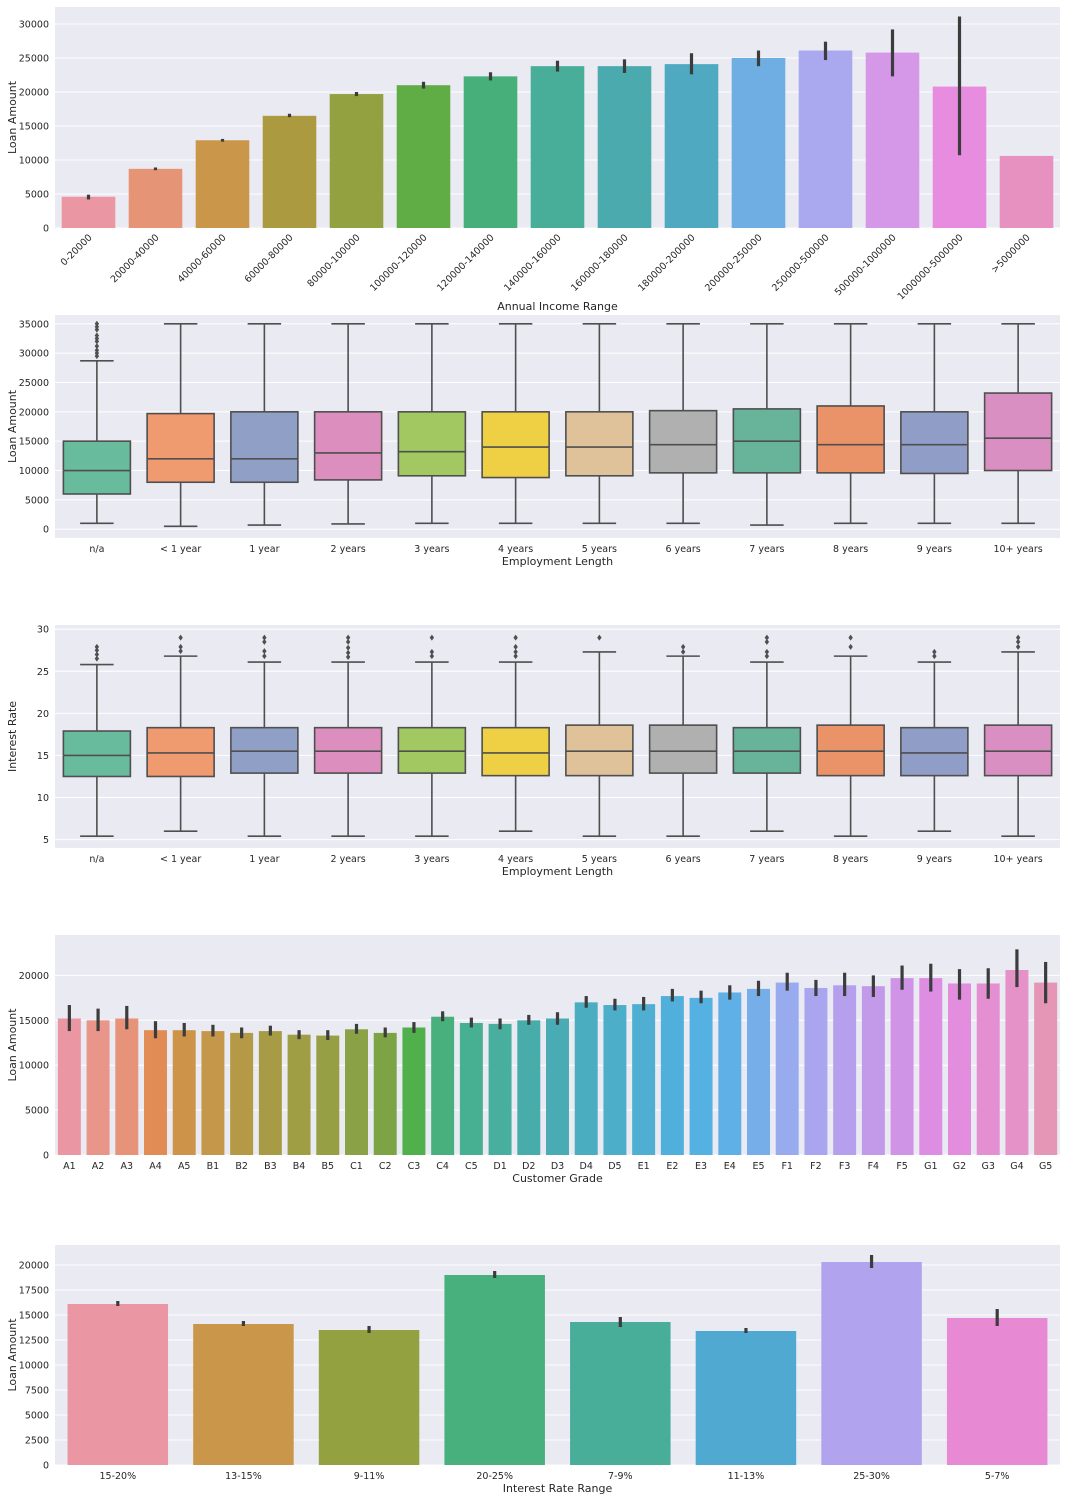  Describe the element at coordinates (758, 1166) in the screenshot. I see `x-tick-label: E5` at that location.